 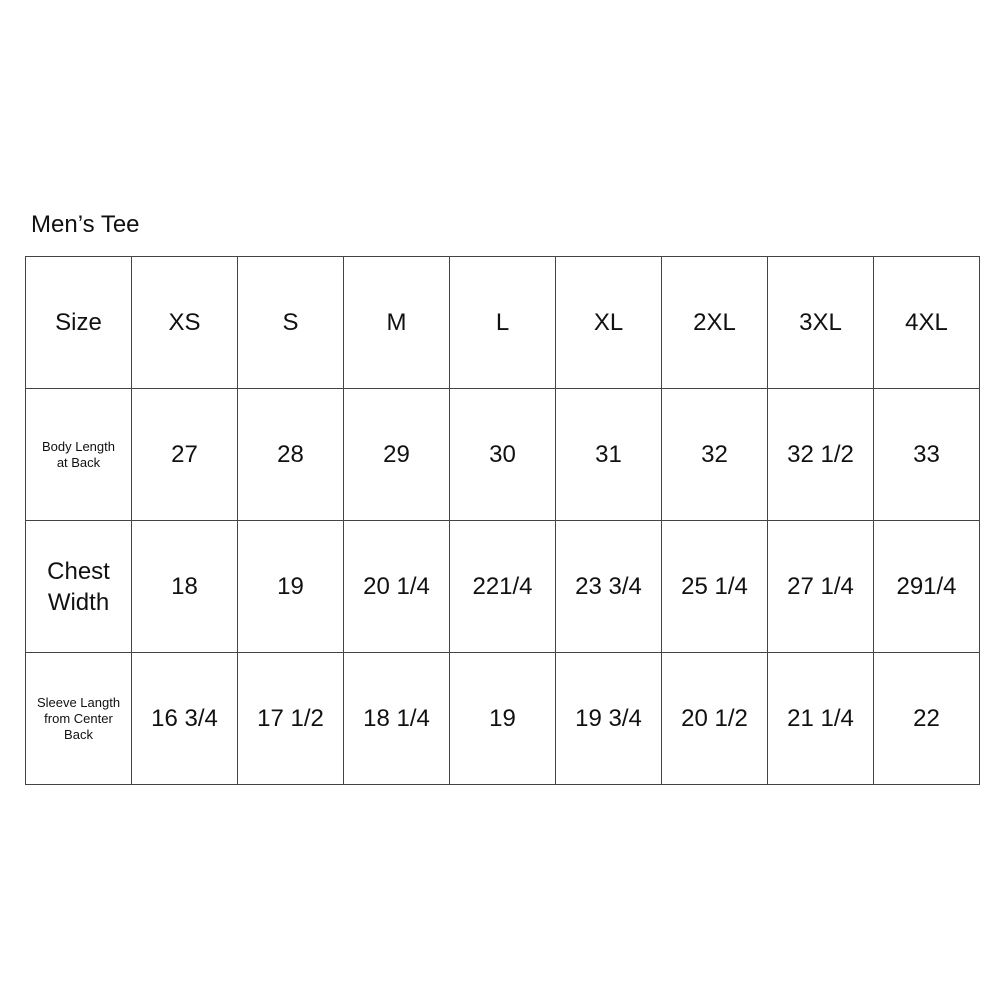 I want to click on measurement-cell: 29, so click(x=396, y=454).